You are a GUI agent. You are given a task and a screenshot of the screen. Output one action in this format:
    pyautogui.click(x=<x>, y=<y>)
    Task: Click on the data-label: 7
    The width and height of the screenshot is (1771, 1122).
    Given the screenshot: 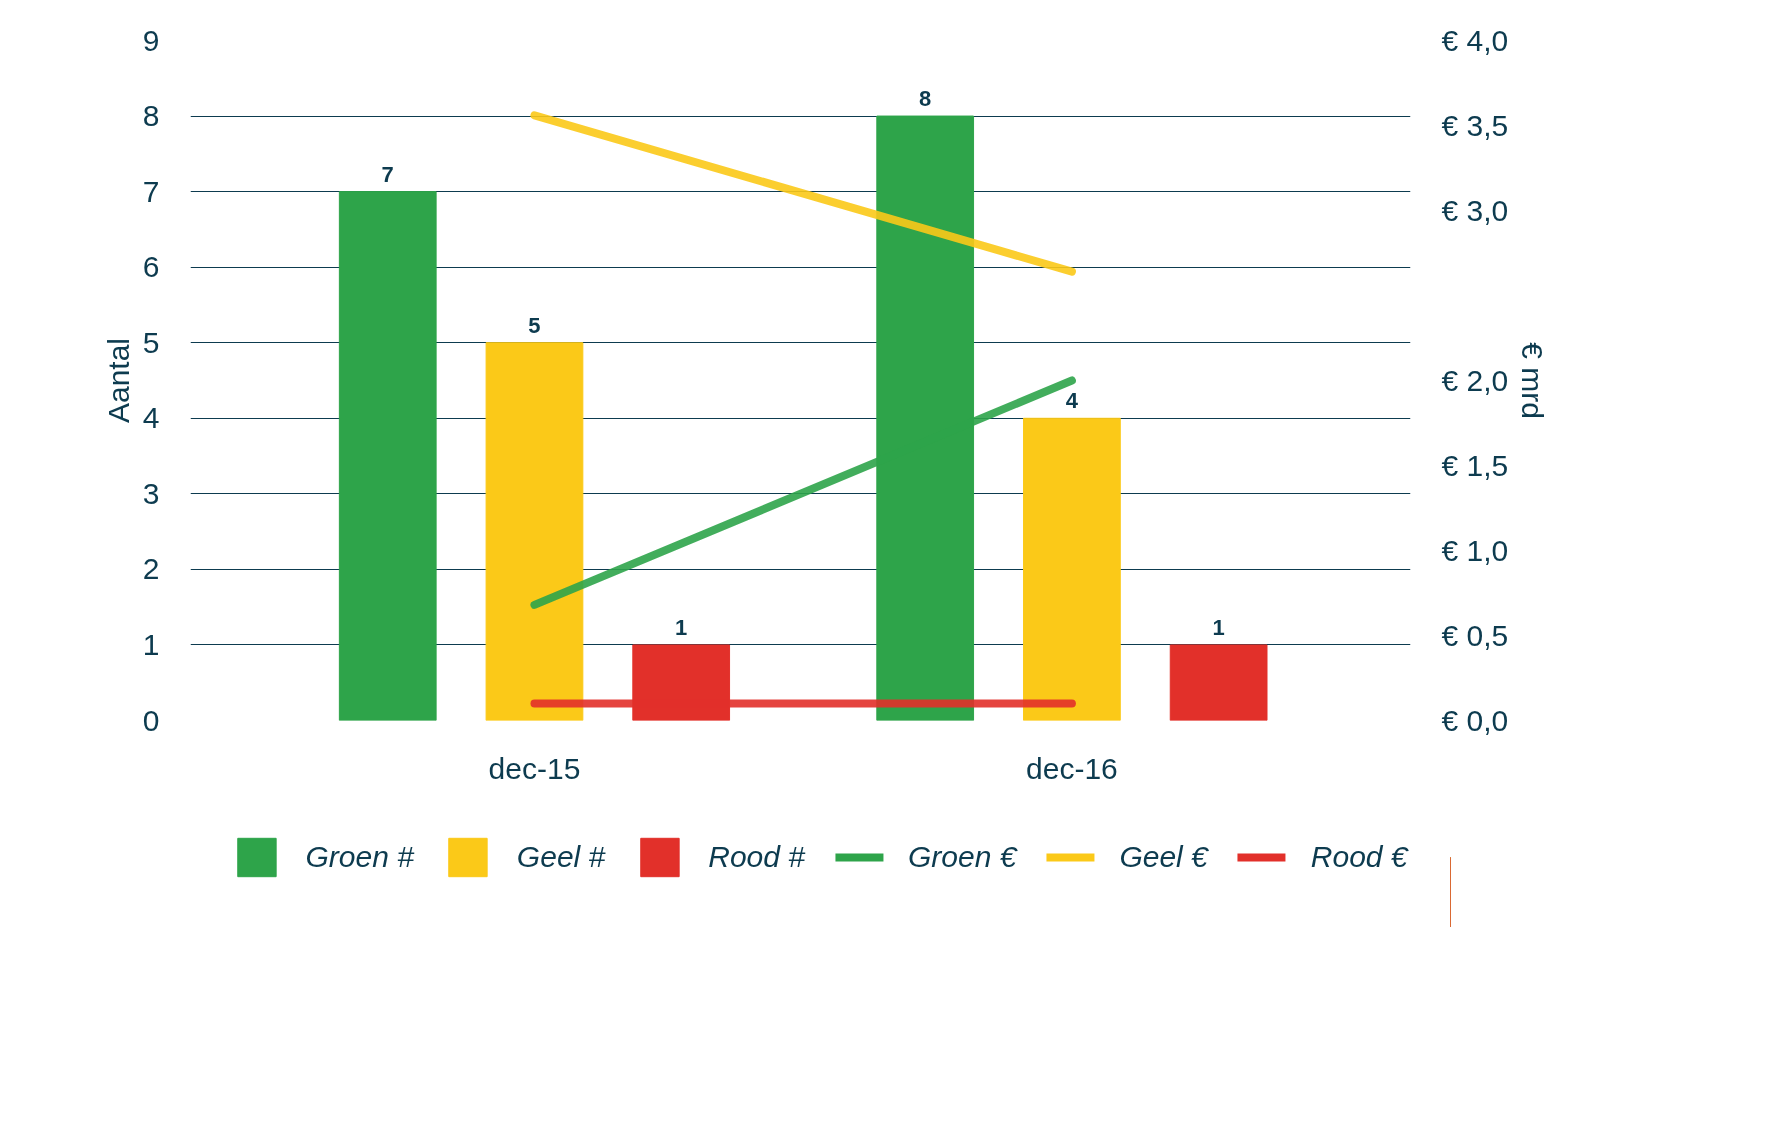 What is the action you would take?
    pyautogui.click(x=387, y=174)
    